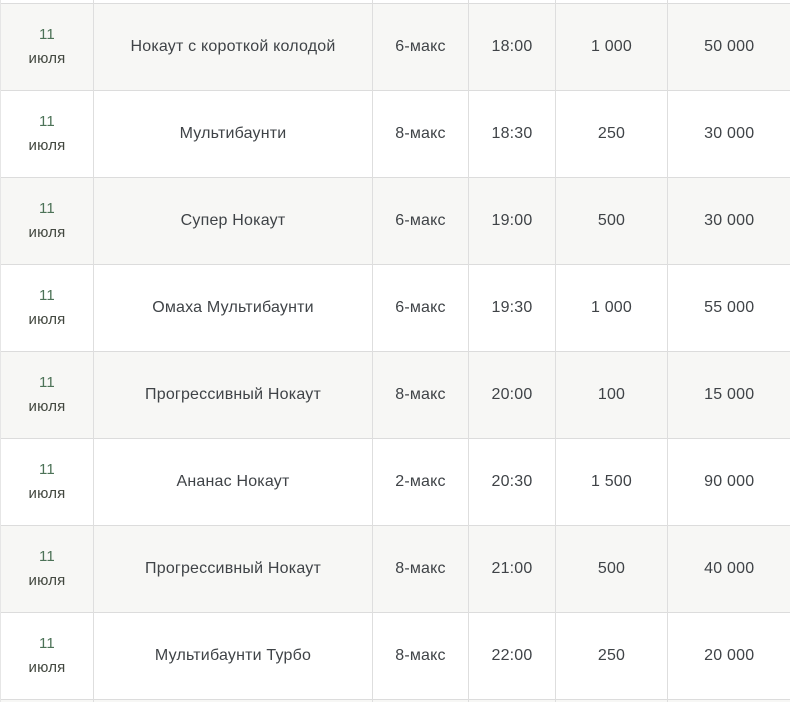  What do you see at coordinates (512, 308) in the screenshot?
I see `time-cell: 19:30` at bounding box center [512, 308].